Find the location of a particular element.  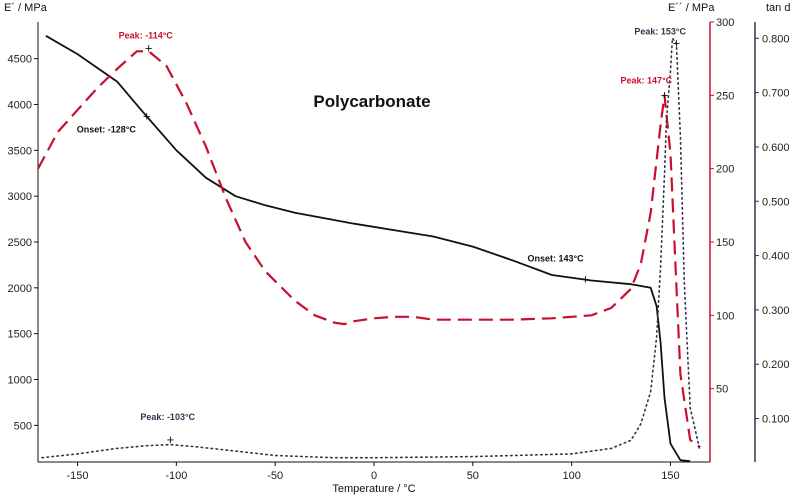

tand-tick-label: 0.200 is located at coordinates (776, 365).